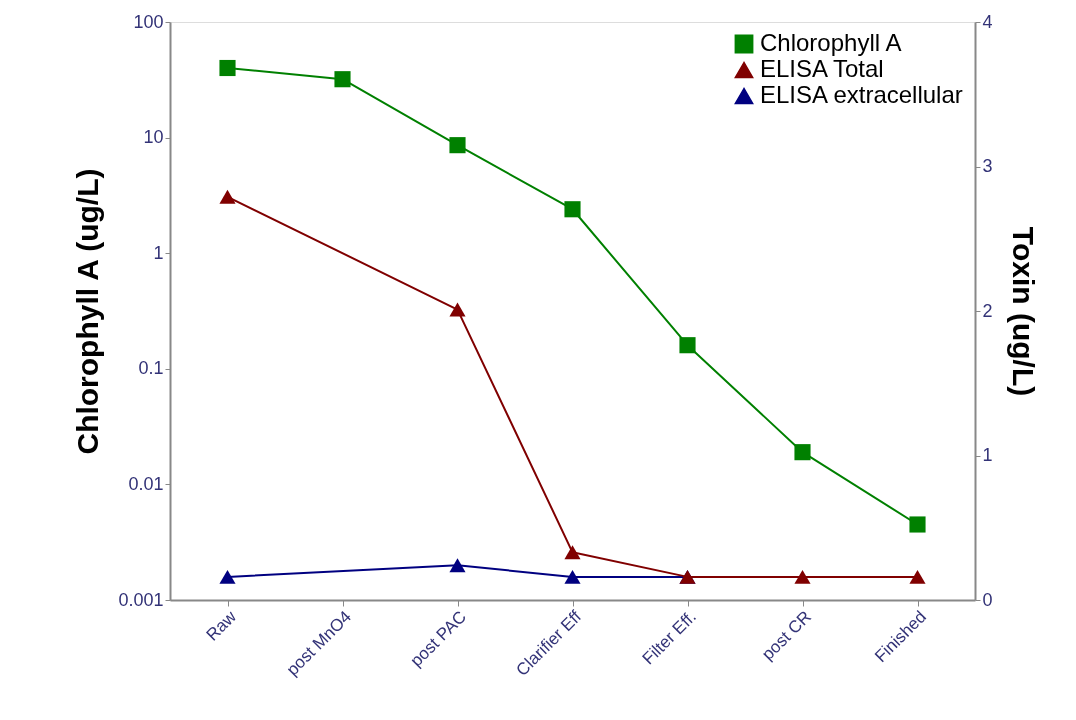 This screenshot has height=720, width=1076. Describe the element at coordinates (141, 599) in the screenshot. I see `y-tick-label: 0.001` at that location.